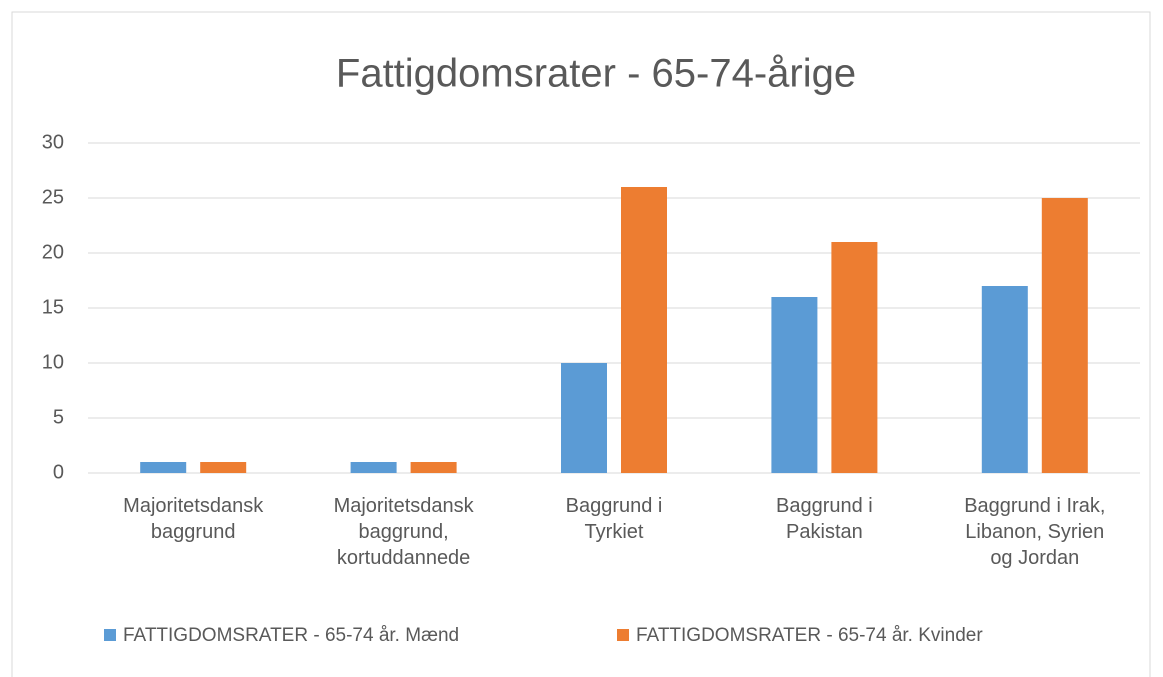 This screenshot has height=677, width=1163. I want to click on y-tick-label: 5, so click(58, 417).